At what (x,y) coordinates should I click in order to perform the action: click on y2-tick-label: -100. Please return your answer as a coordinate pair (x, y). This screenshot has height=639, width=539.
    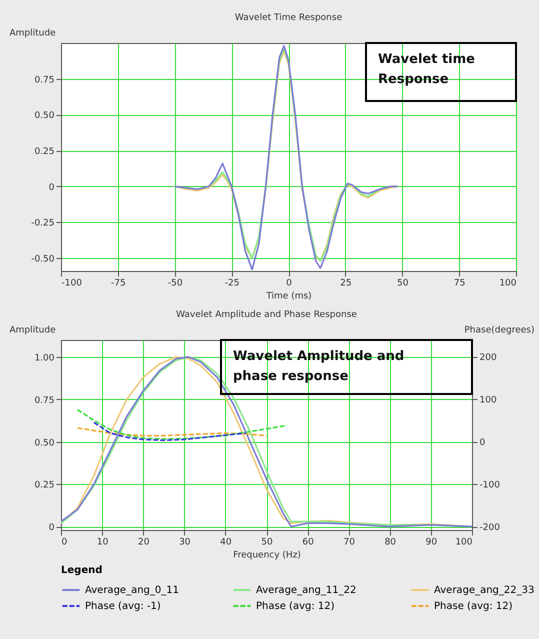
    Looking at the image, I should click on (490, 485).